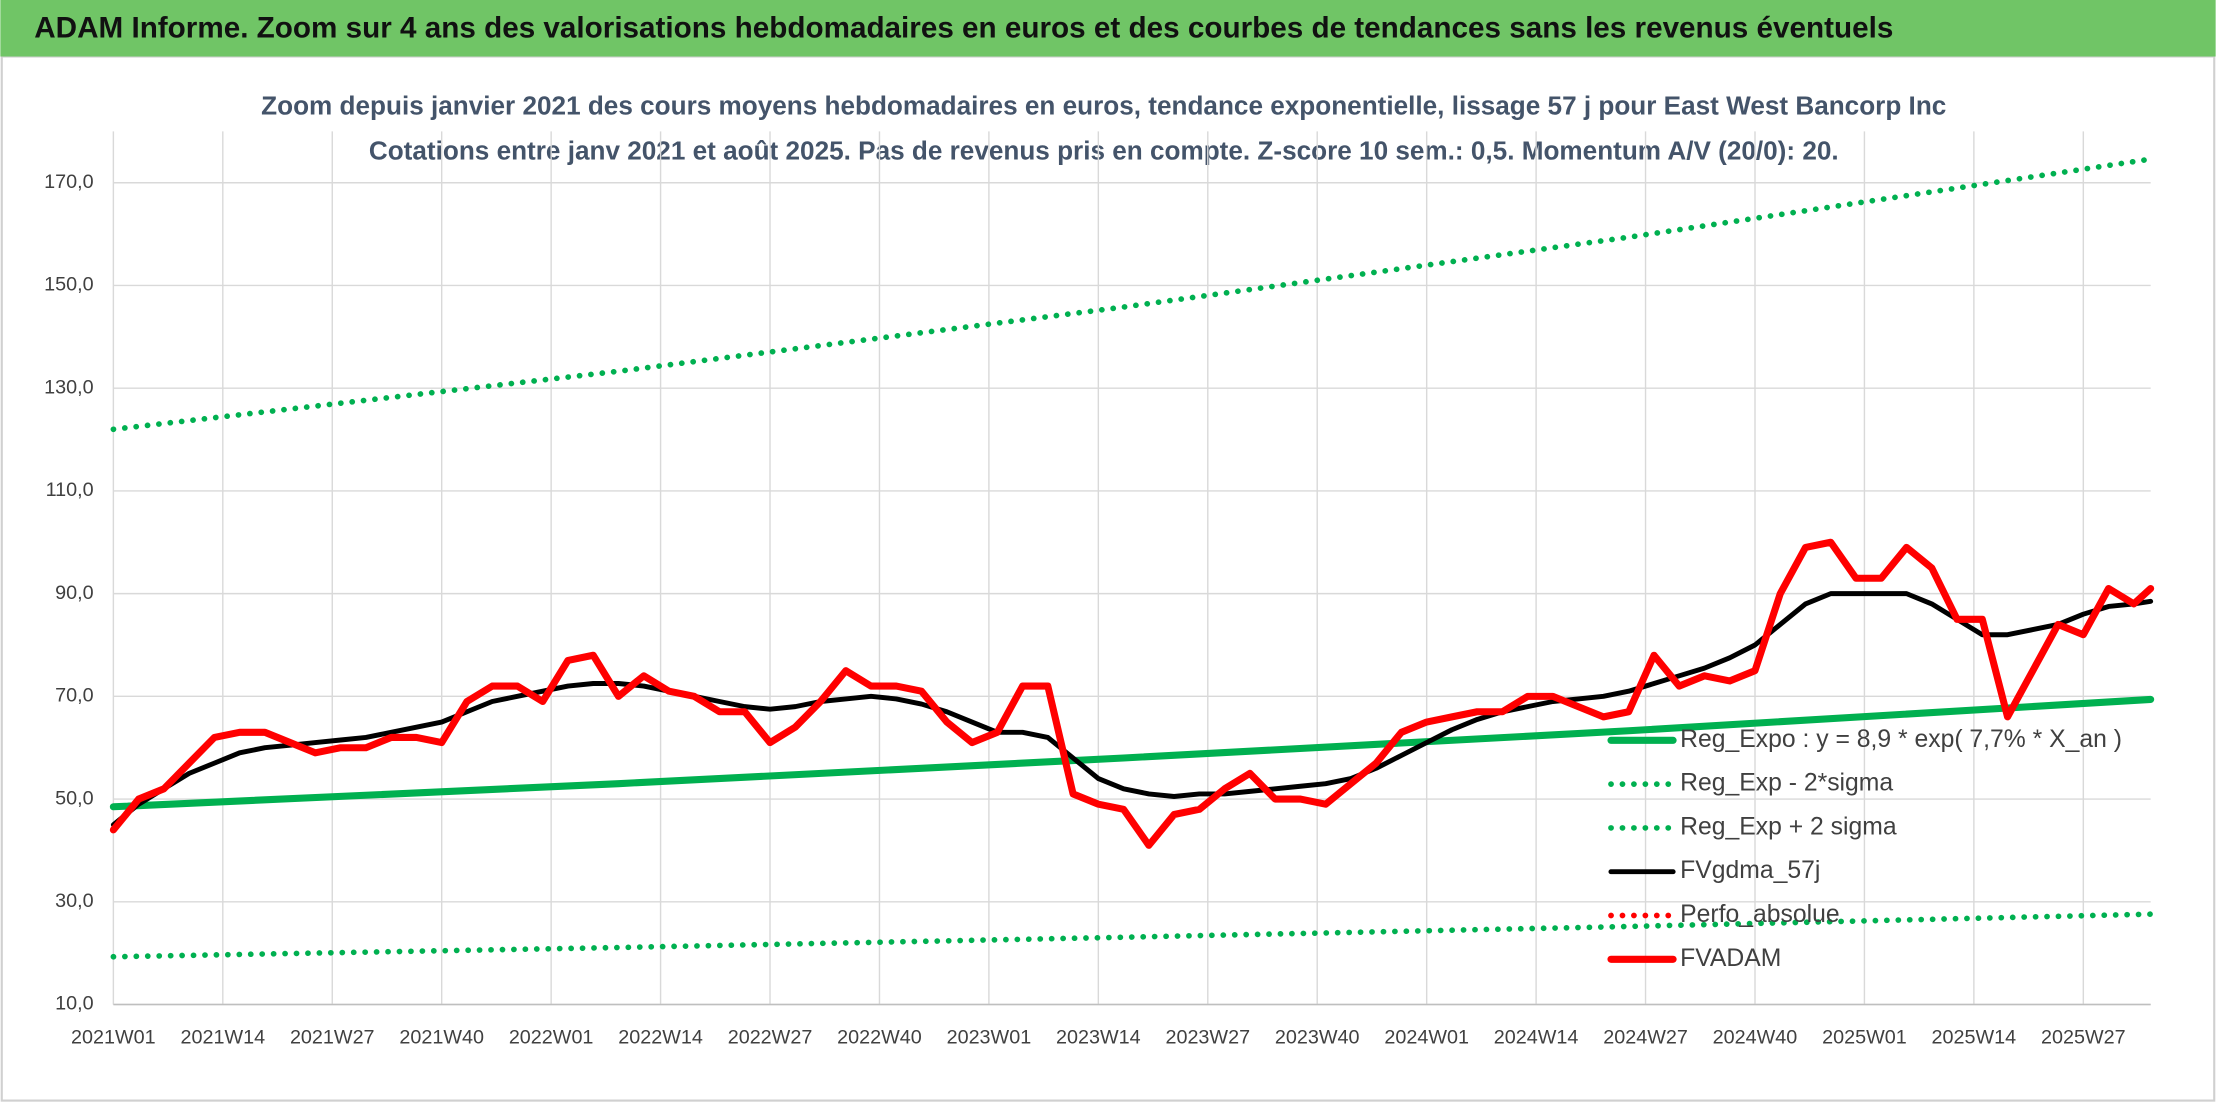  I want to click on y-tick-label: 130,0, so click(68, 387).